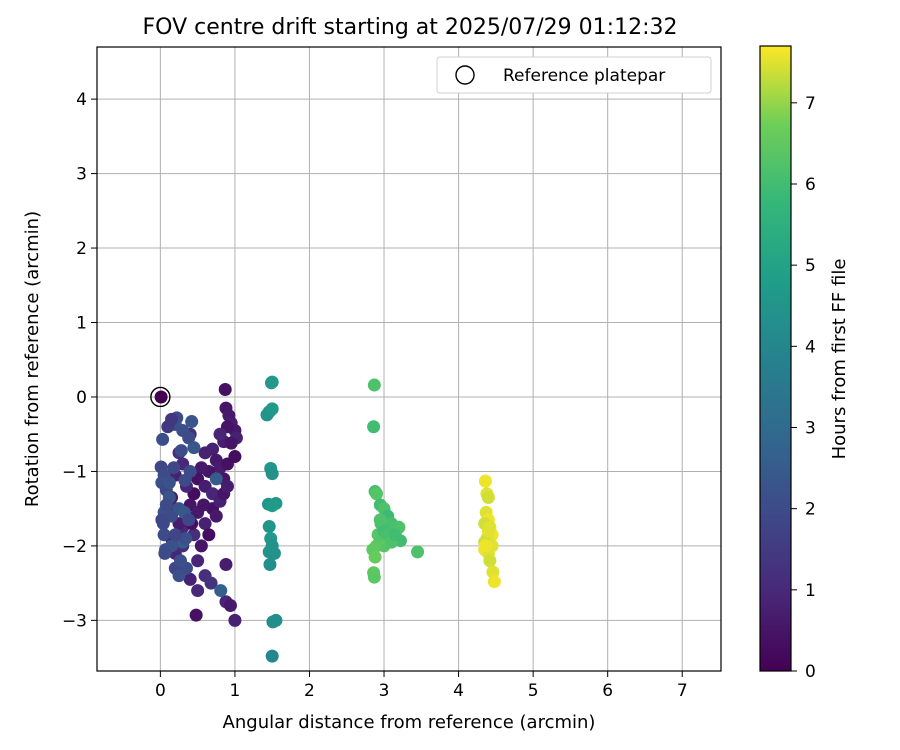 This screenshot has width=900, height=750. Describe the element at coordinates (74, 621) in the screenshot. I see `y-tick-label: −3` at that location.